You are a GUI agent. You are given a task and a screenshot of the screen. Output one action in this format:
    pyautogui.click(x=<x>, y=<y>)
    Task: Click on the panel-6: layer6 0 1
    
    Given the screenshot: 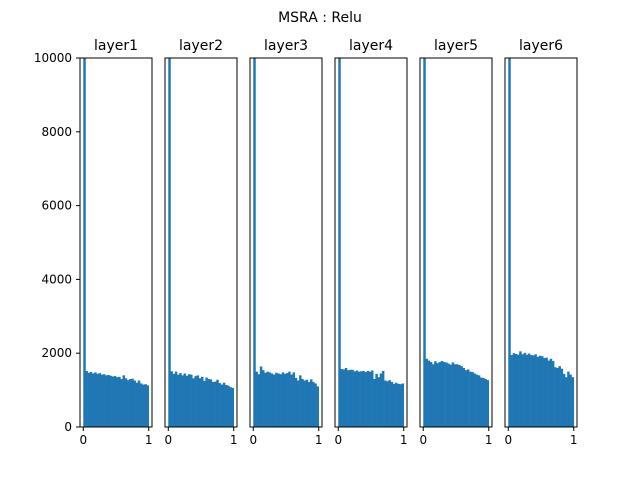 What is the action you would take?
    pyautogui.click(x=540, y=242)
    